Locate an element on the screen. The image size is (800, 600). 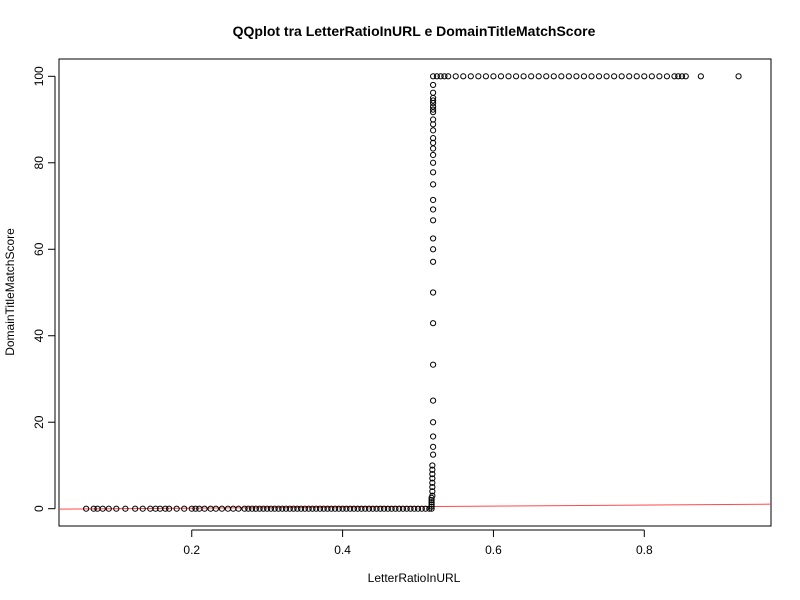
x-tick-label: 0.8 is located at coordinates (644, 550).